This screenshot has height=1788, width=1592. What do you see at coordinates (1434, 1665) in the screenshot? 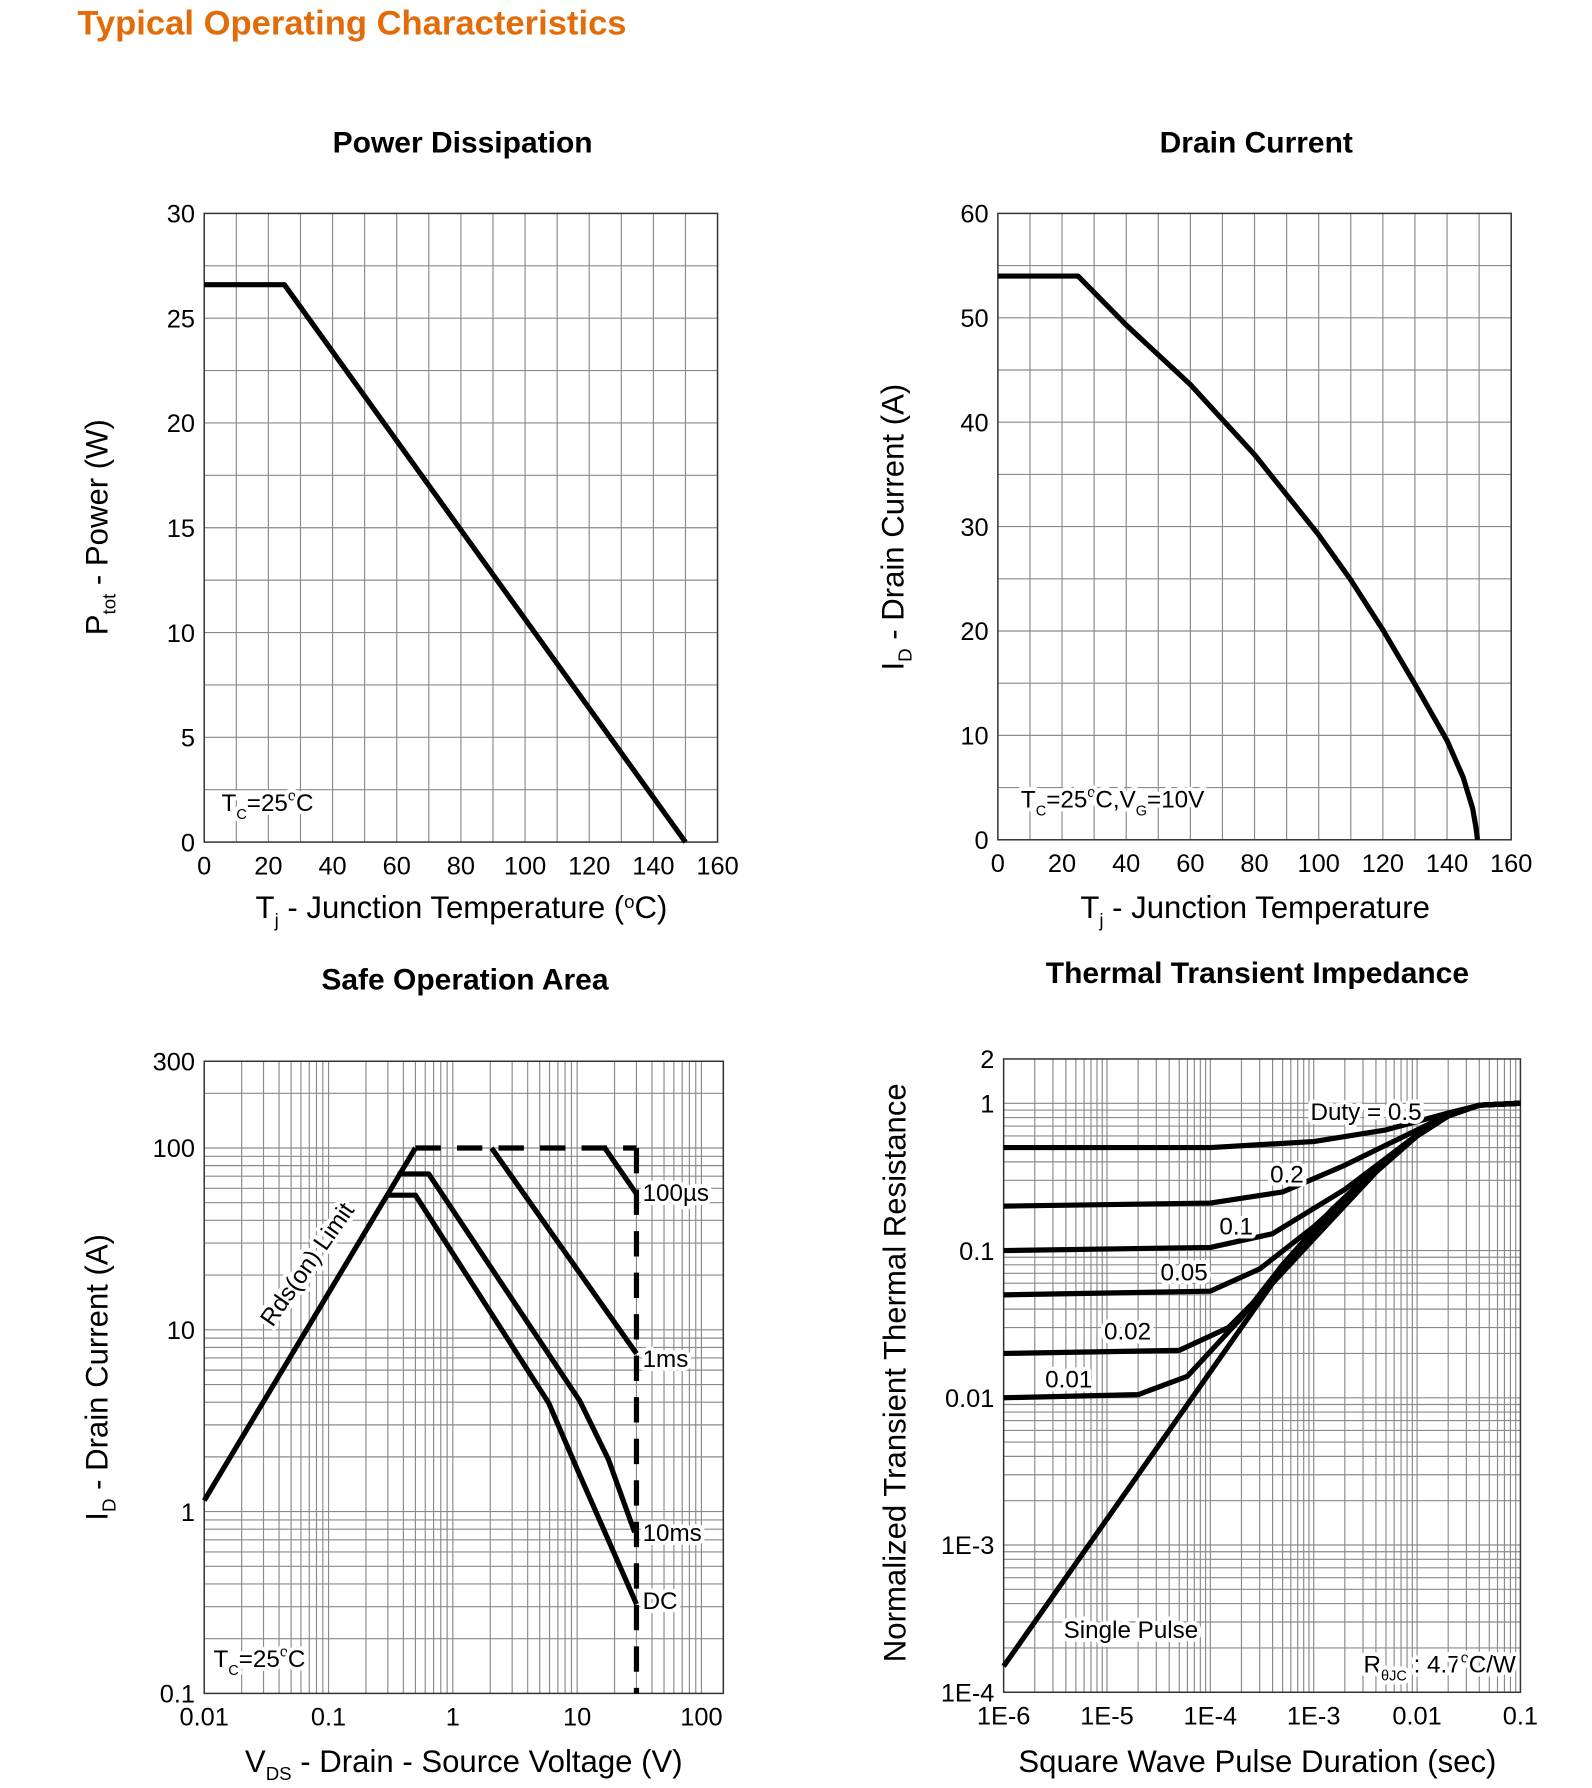
I see `label-segment: : 4.7` at bounding box center [1434, 1665].